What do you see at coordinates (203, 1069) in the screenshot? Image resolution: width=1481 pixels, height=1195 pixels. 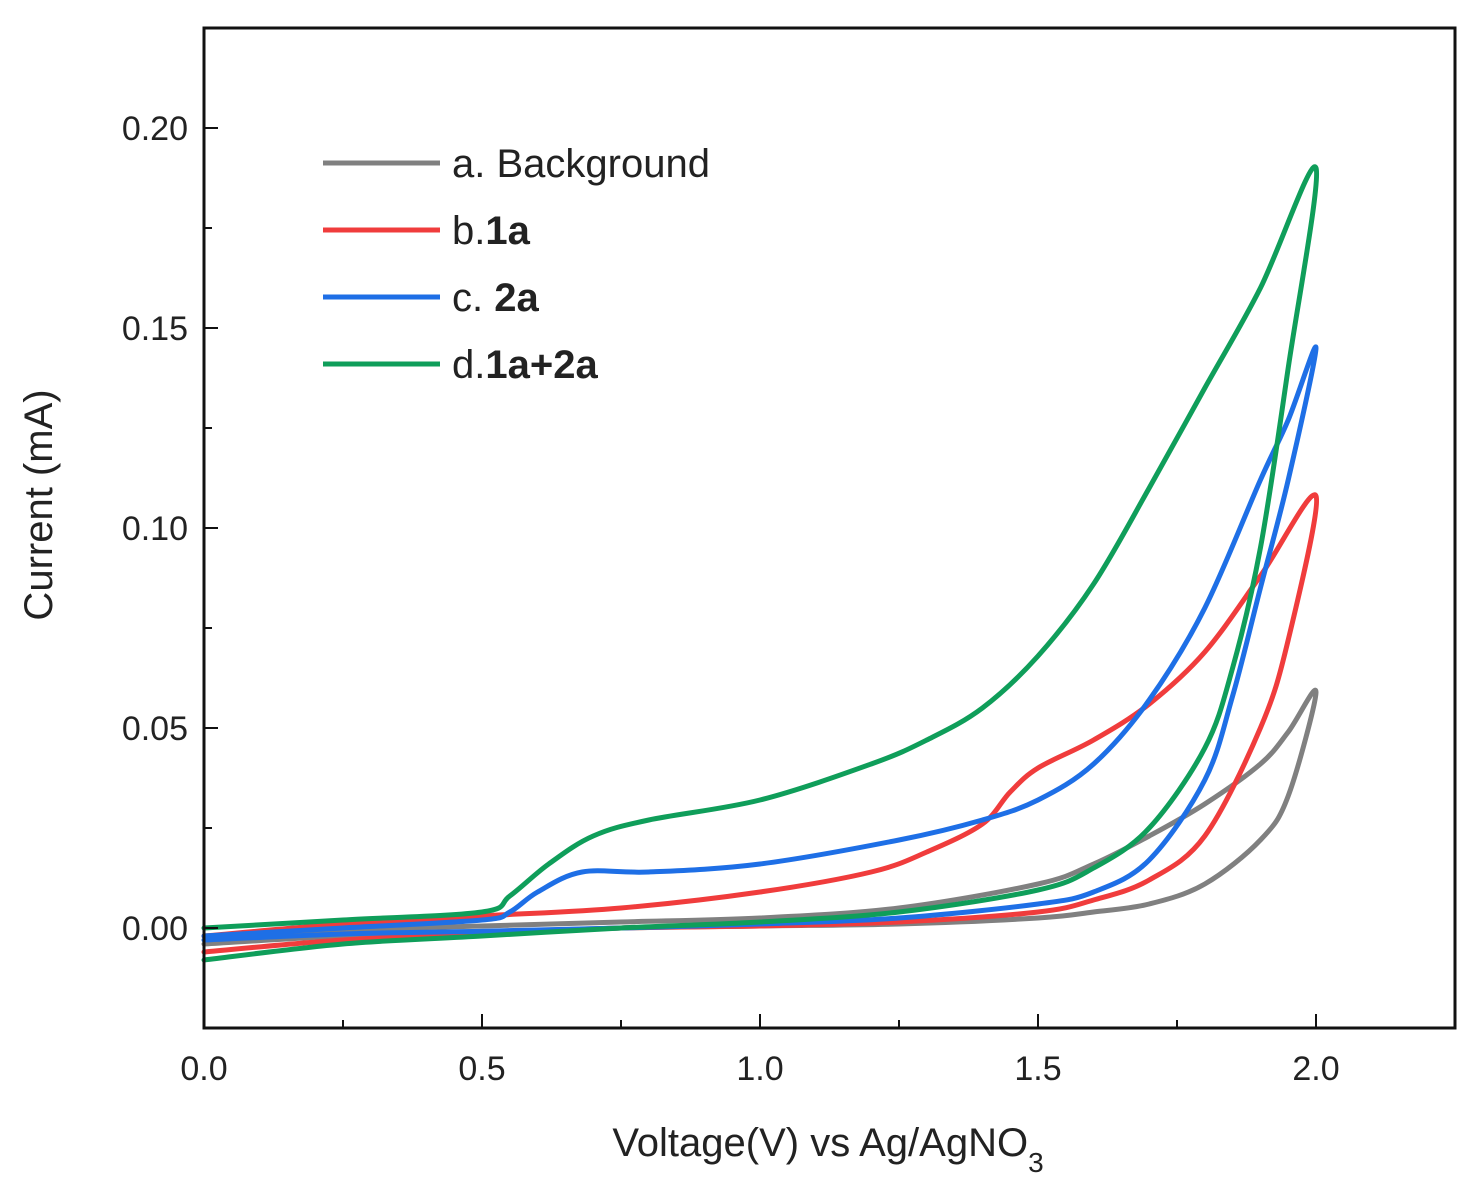 I see `x-tick-label: 0.0` at bounding box center [203, 1069].